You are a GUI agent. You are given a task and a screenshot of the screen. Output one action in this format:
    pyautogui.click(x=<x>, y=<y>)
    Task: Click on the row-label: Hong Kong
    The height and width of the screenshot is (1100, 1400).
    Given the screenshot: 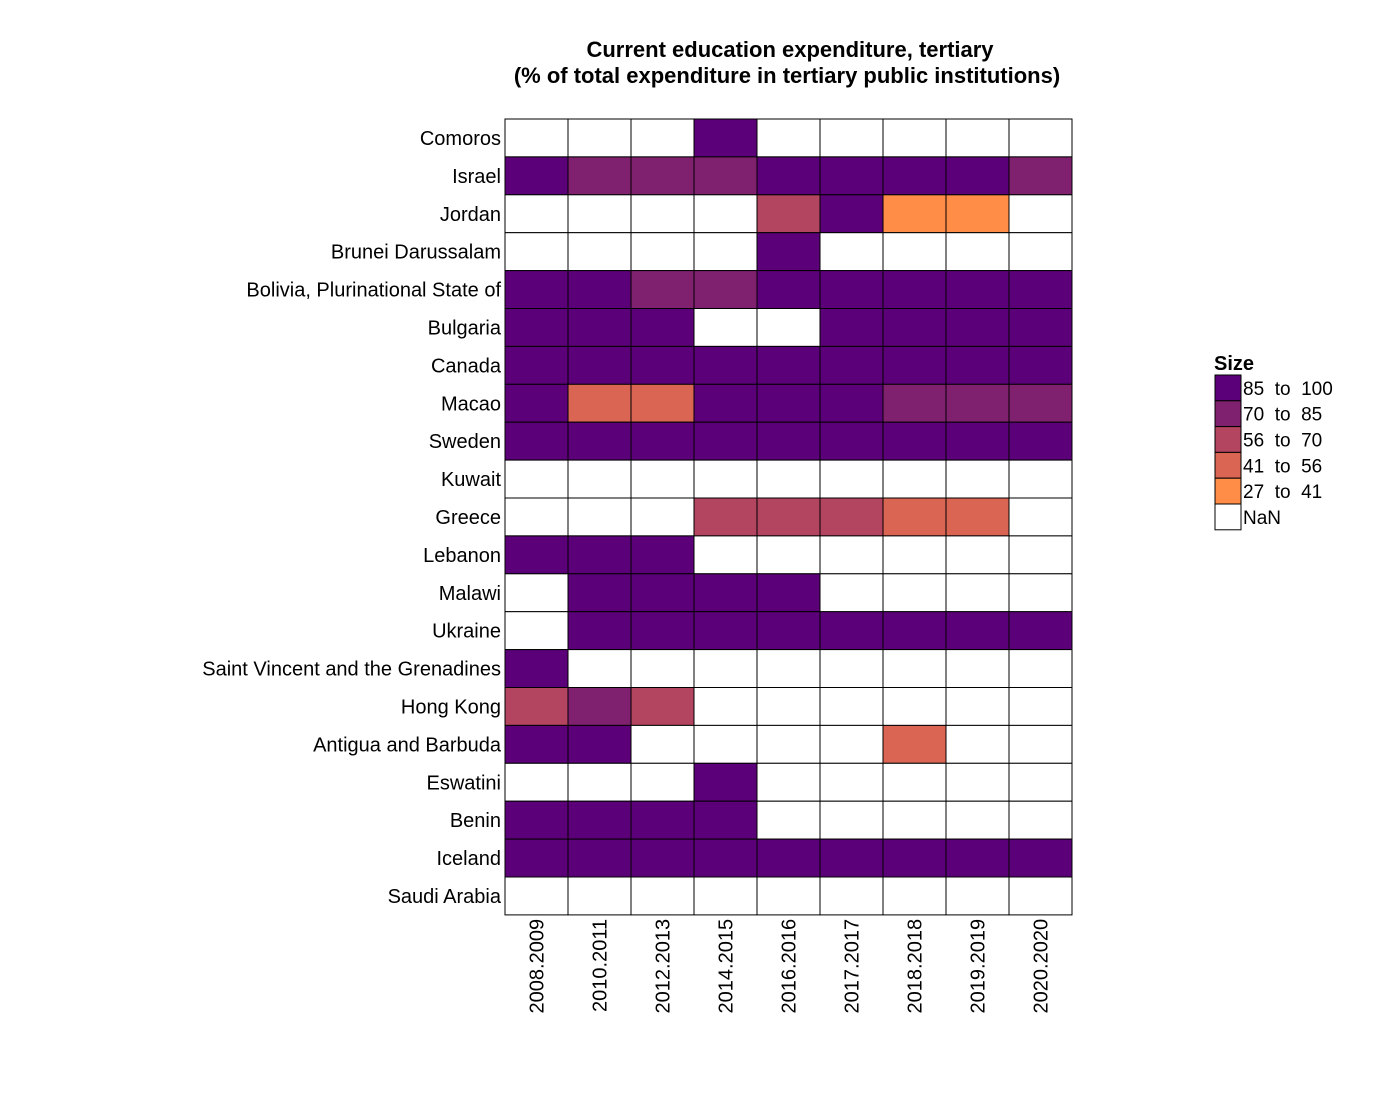 What is the action you would take?
    pyautogui.click(x=451, y=707)
    